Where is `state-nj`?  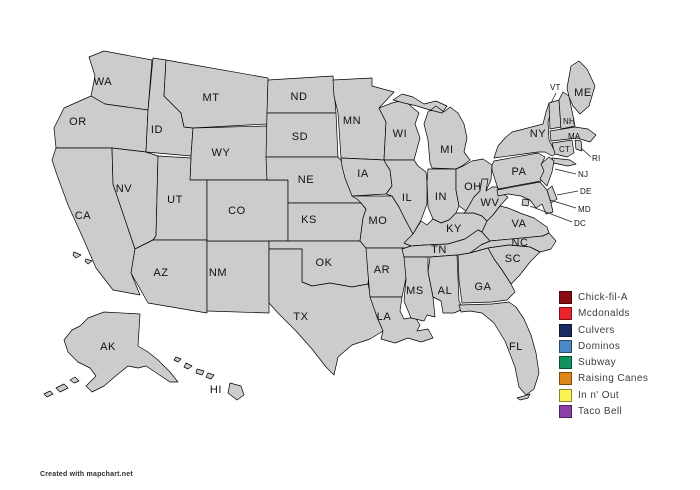 state-nj is located at coordinates (547, 171).